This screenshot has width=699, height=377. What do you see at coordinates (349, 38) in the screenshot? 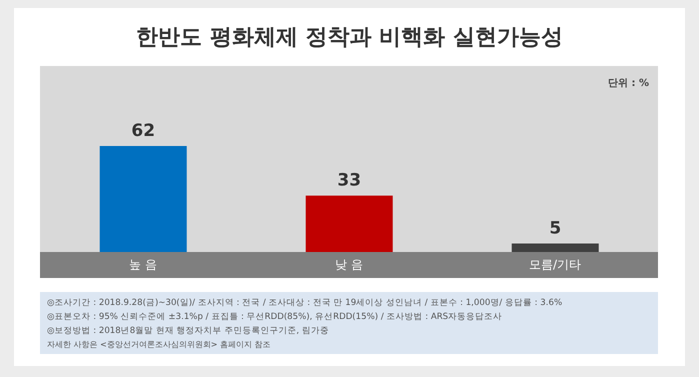
I see `chart-title: 한반도 평화체제 정착과 비핵화 실현가능성` at bounding box center [349, 38].